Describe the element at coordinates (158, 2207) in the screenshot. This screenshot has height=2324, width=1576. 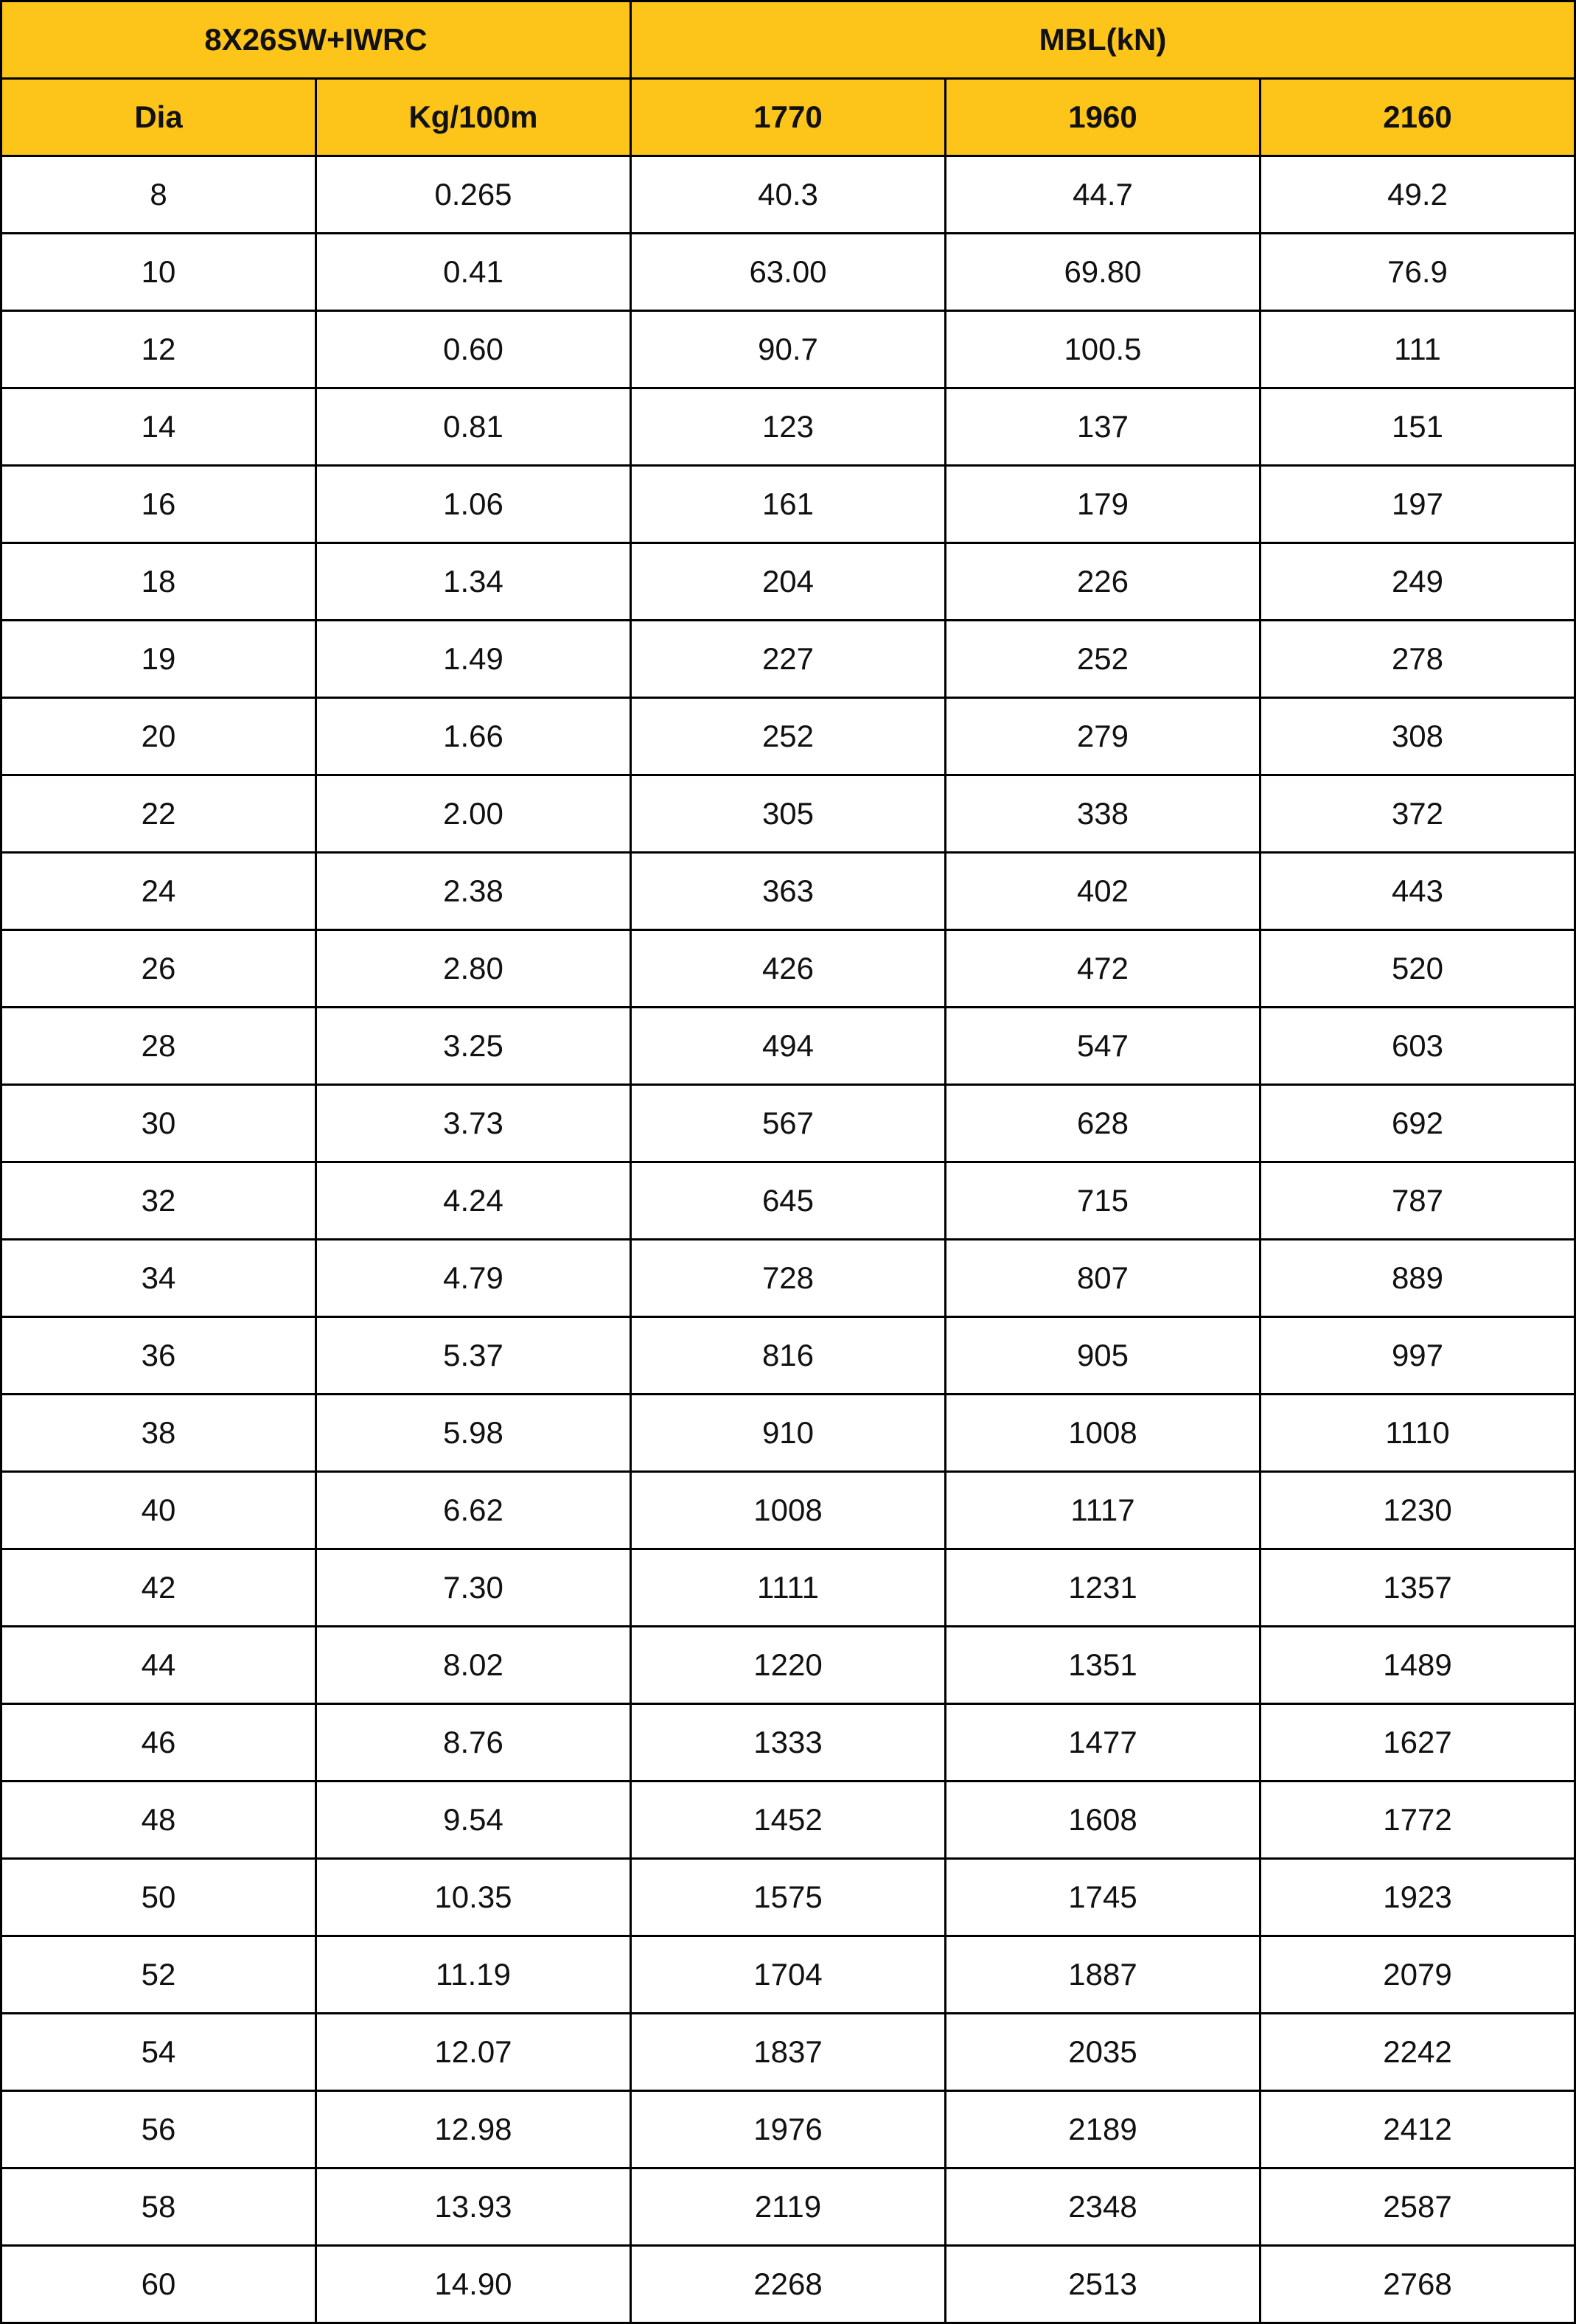
I see `table-cell: 58` at that location.